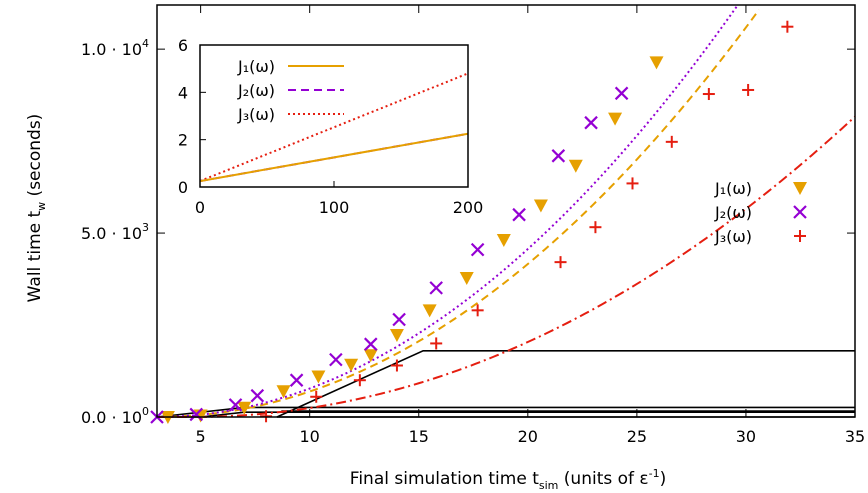 This screenshot has height=493, width=868. Describe the element at coordinates (760, 212) in the screenshot. I see `legend: J₁(ω) J₂(ω) J₃(ω)` at that location.